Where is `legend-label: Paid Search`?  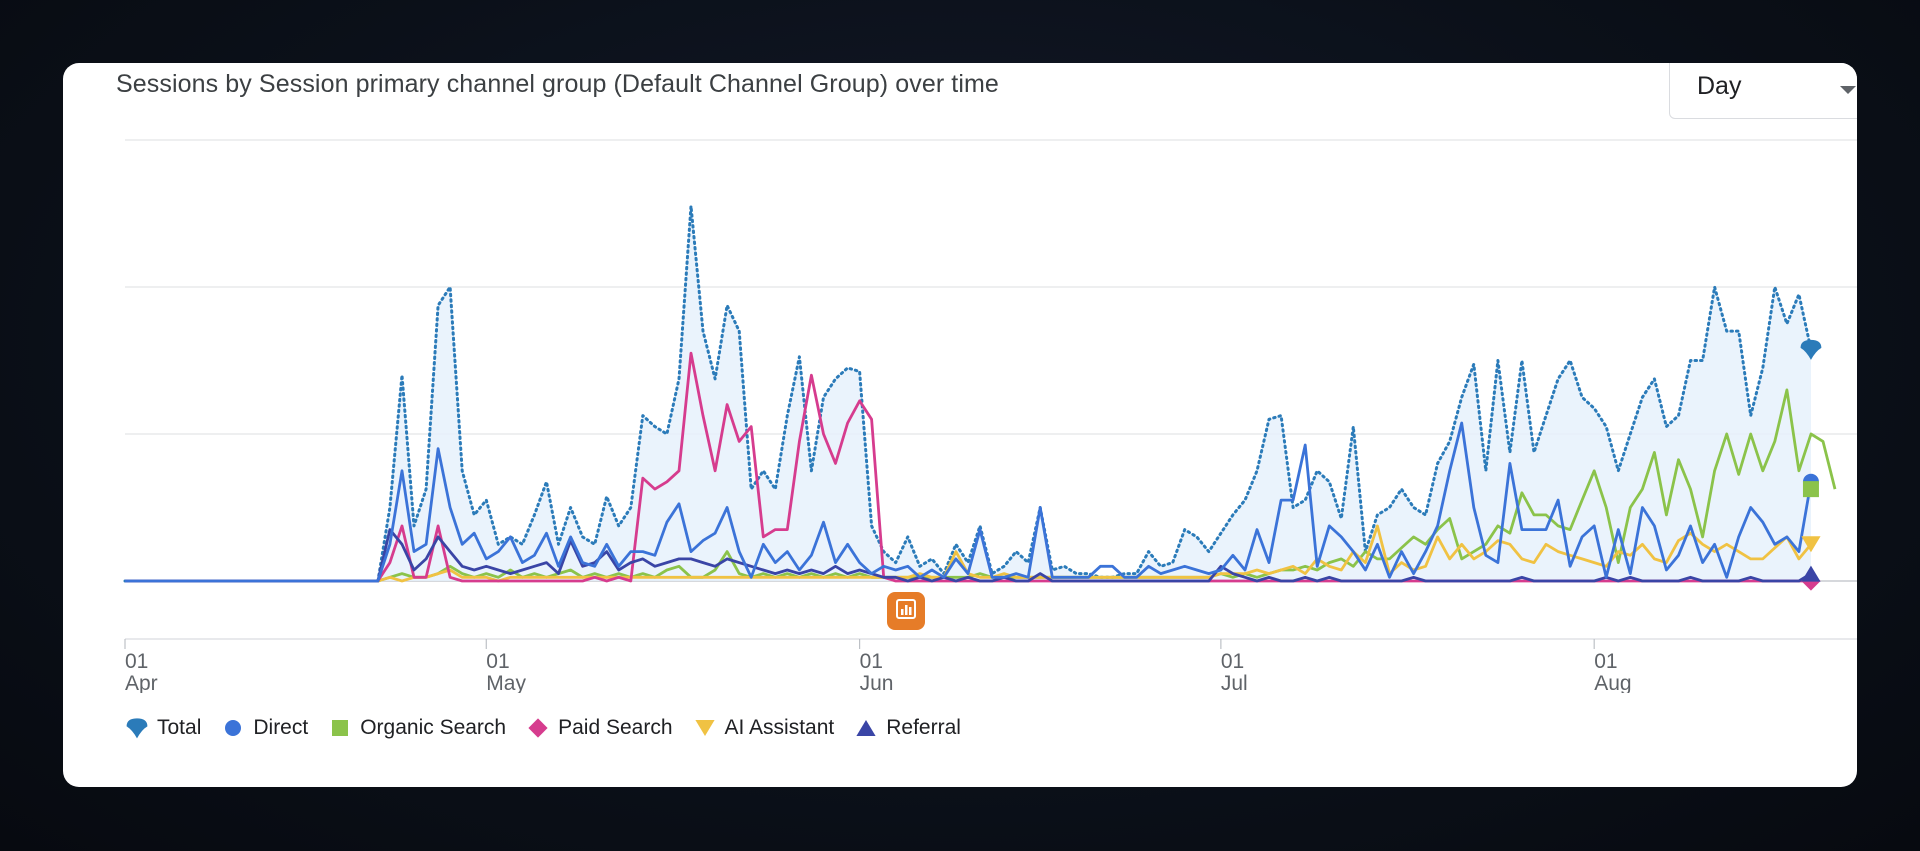 legend-label: Paid Search is located at coordinates (615, 727).